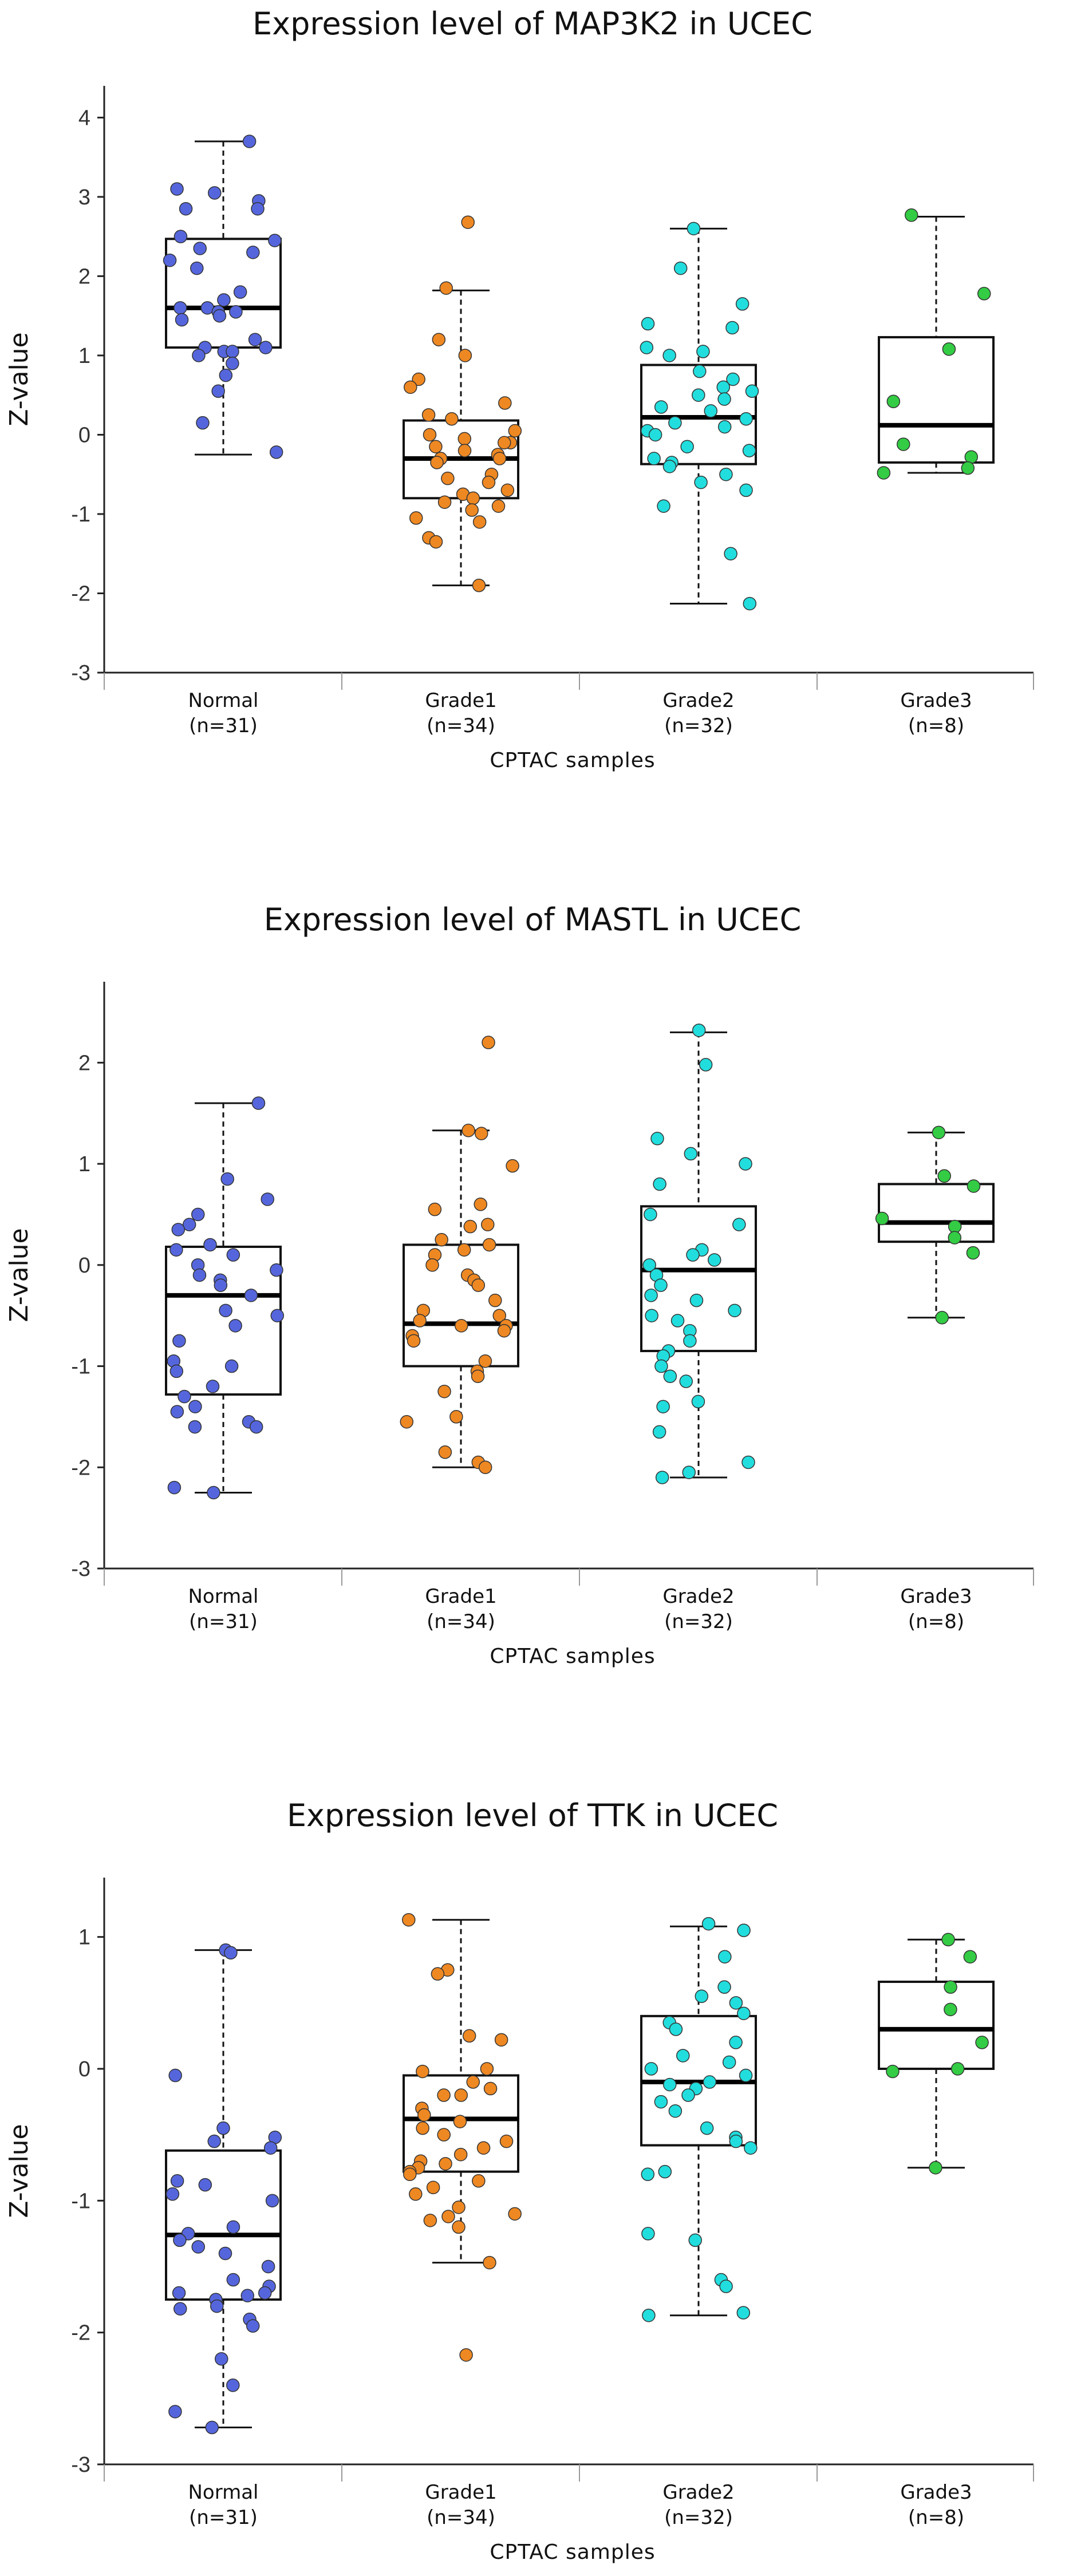 This screenshot has height=2576, width=1065. Describe the element at coordinates (84, 118) in the screenshot. I see `y-tick-label: 4` at that location.